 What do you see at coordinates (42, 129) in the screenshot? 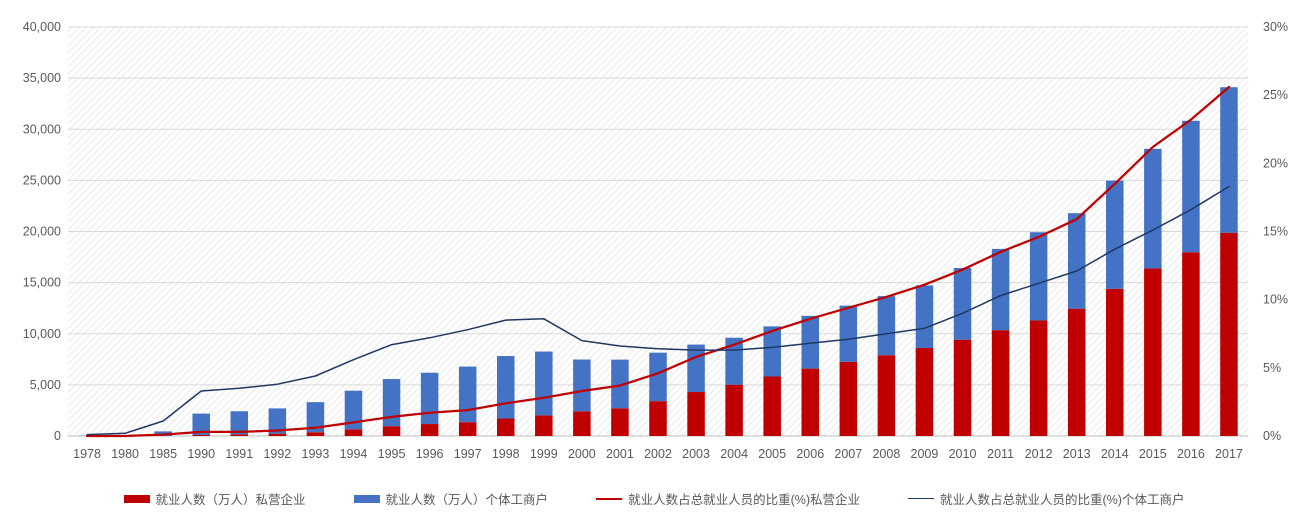
I see `left-axis-tick-label: 30,000` at bounding box center [42, 129].